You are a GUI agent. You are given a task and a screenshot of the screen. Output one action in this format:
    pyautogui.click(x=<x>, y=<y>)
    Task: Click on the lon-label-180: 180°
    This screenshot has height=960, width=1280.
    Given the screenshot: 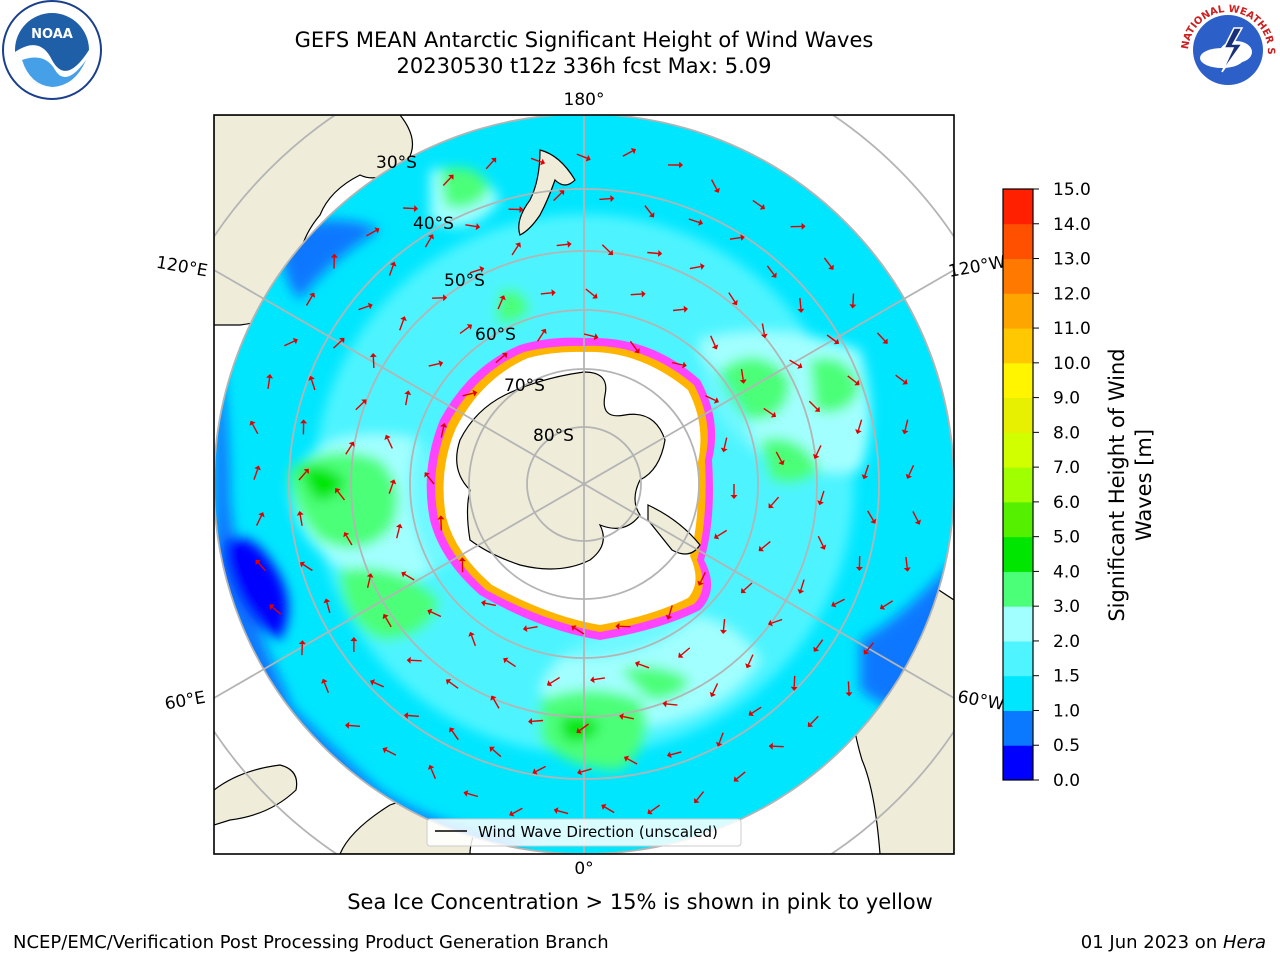 What is the action you would take?
    pyautogui.click(x=584, y=100)
    